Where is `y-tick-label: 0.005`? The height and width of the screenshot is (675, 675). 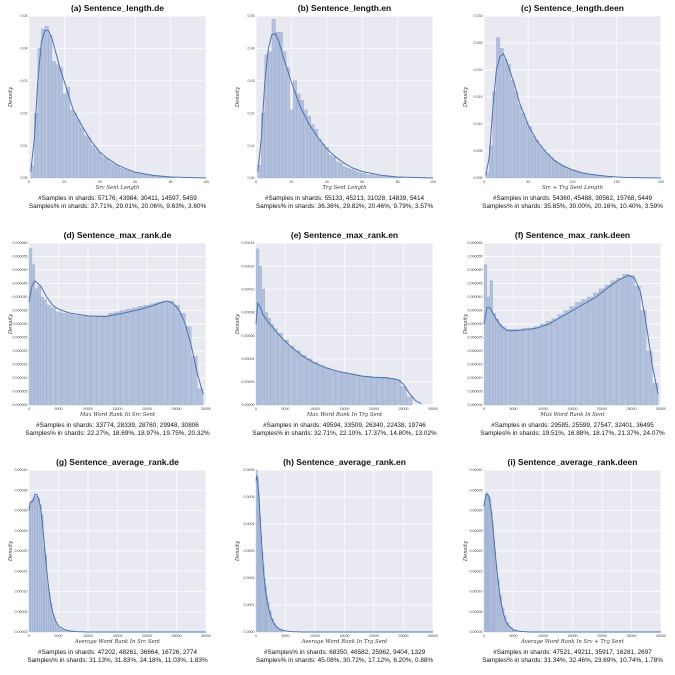 y-tick-label: 0.005 is located at coordinates (478, 151).